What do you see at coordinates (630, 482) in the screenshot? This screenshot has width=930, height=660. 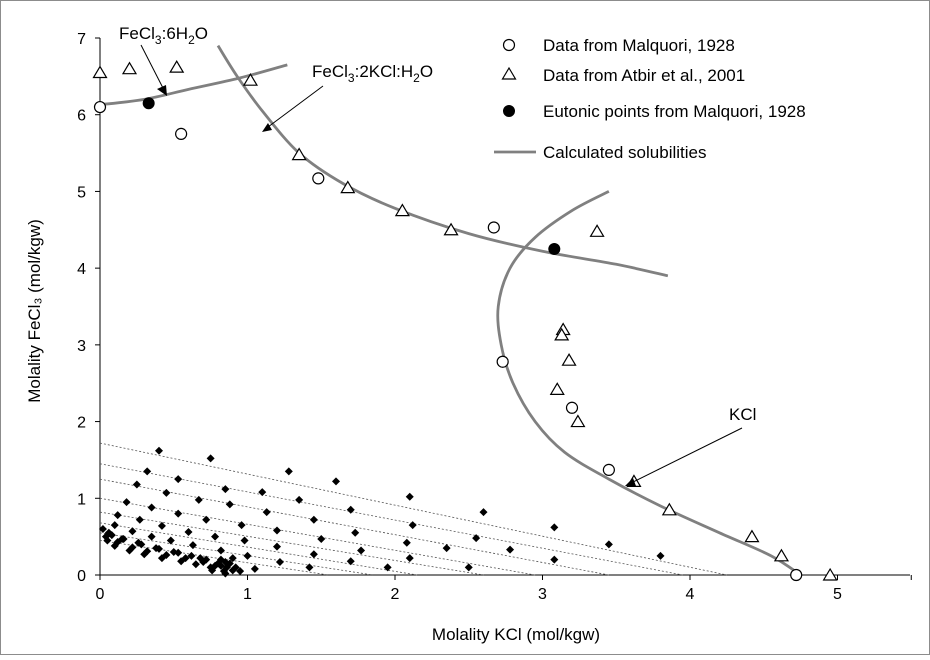 I see `annotation-kcl-arrowhead` at bounding box center [630, 482].